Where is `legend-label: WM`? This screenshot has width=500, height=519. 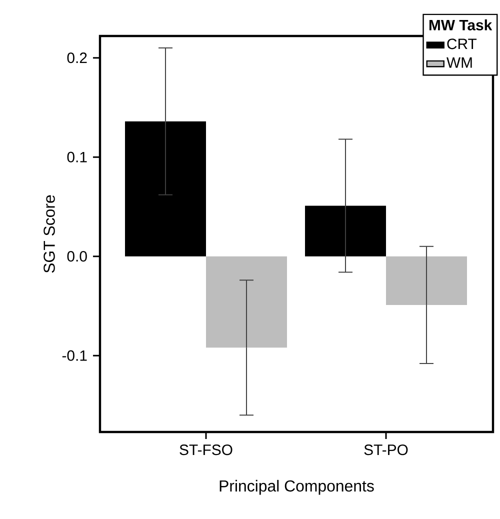 legend-label: WM is located at coordinates (459, 62).